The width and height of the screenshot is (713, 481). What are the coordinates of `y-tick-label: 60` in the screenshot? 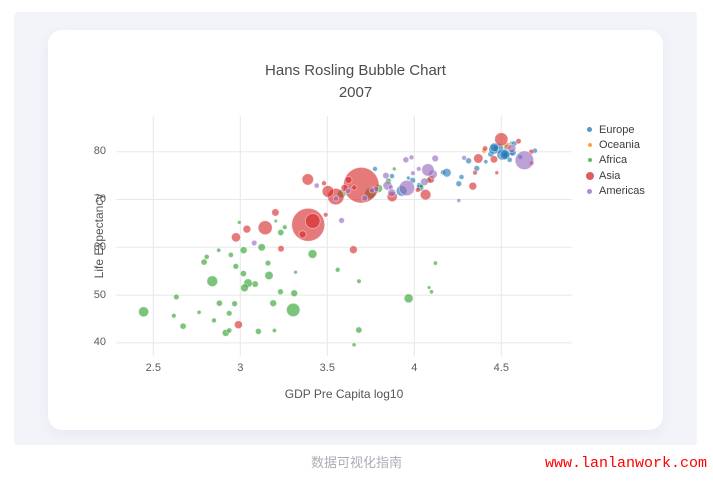 It's located at (99, 246).